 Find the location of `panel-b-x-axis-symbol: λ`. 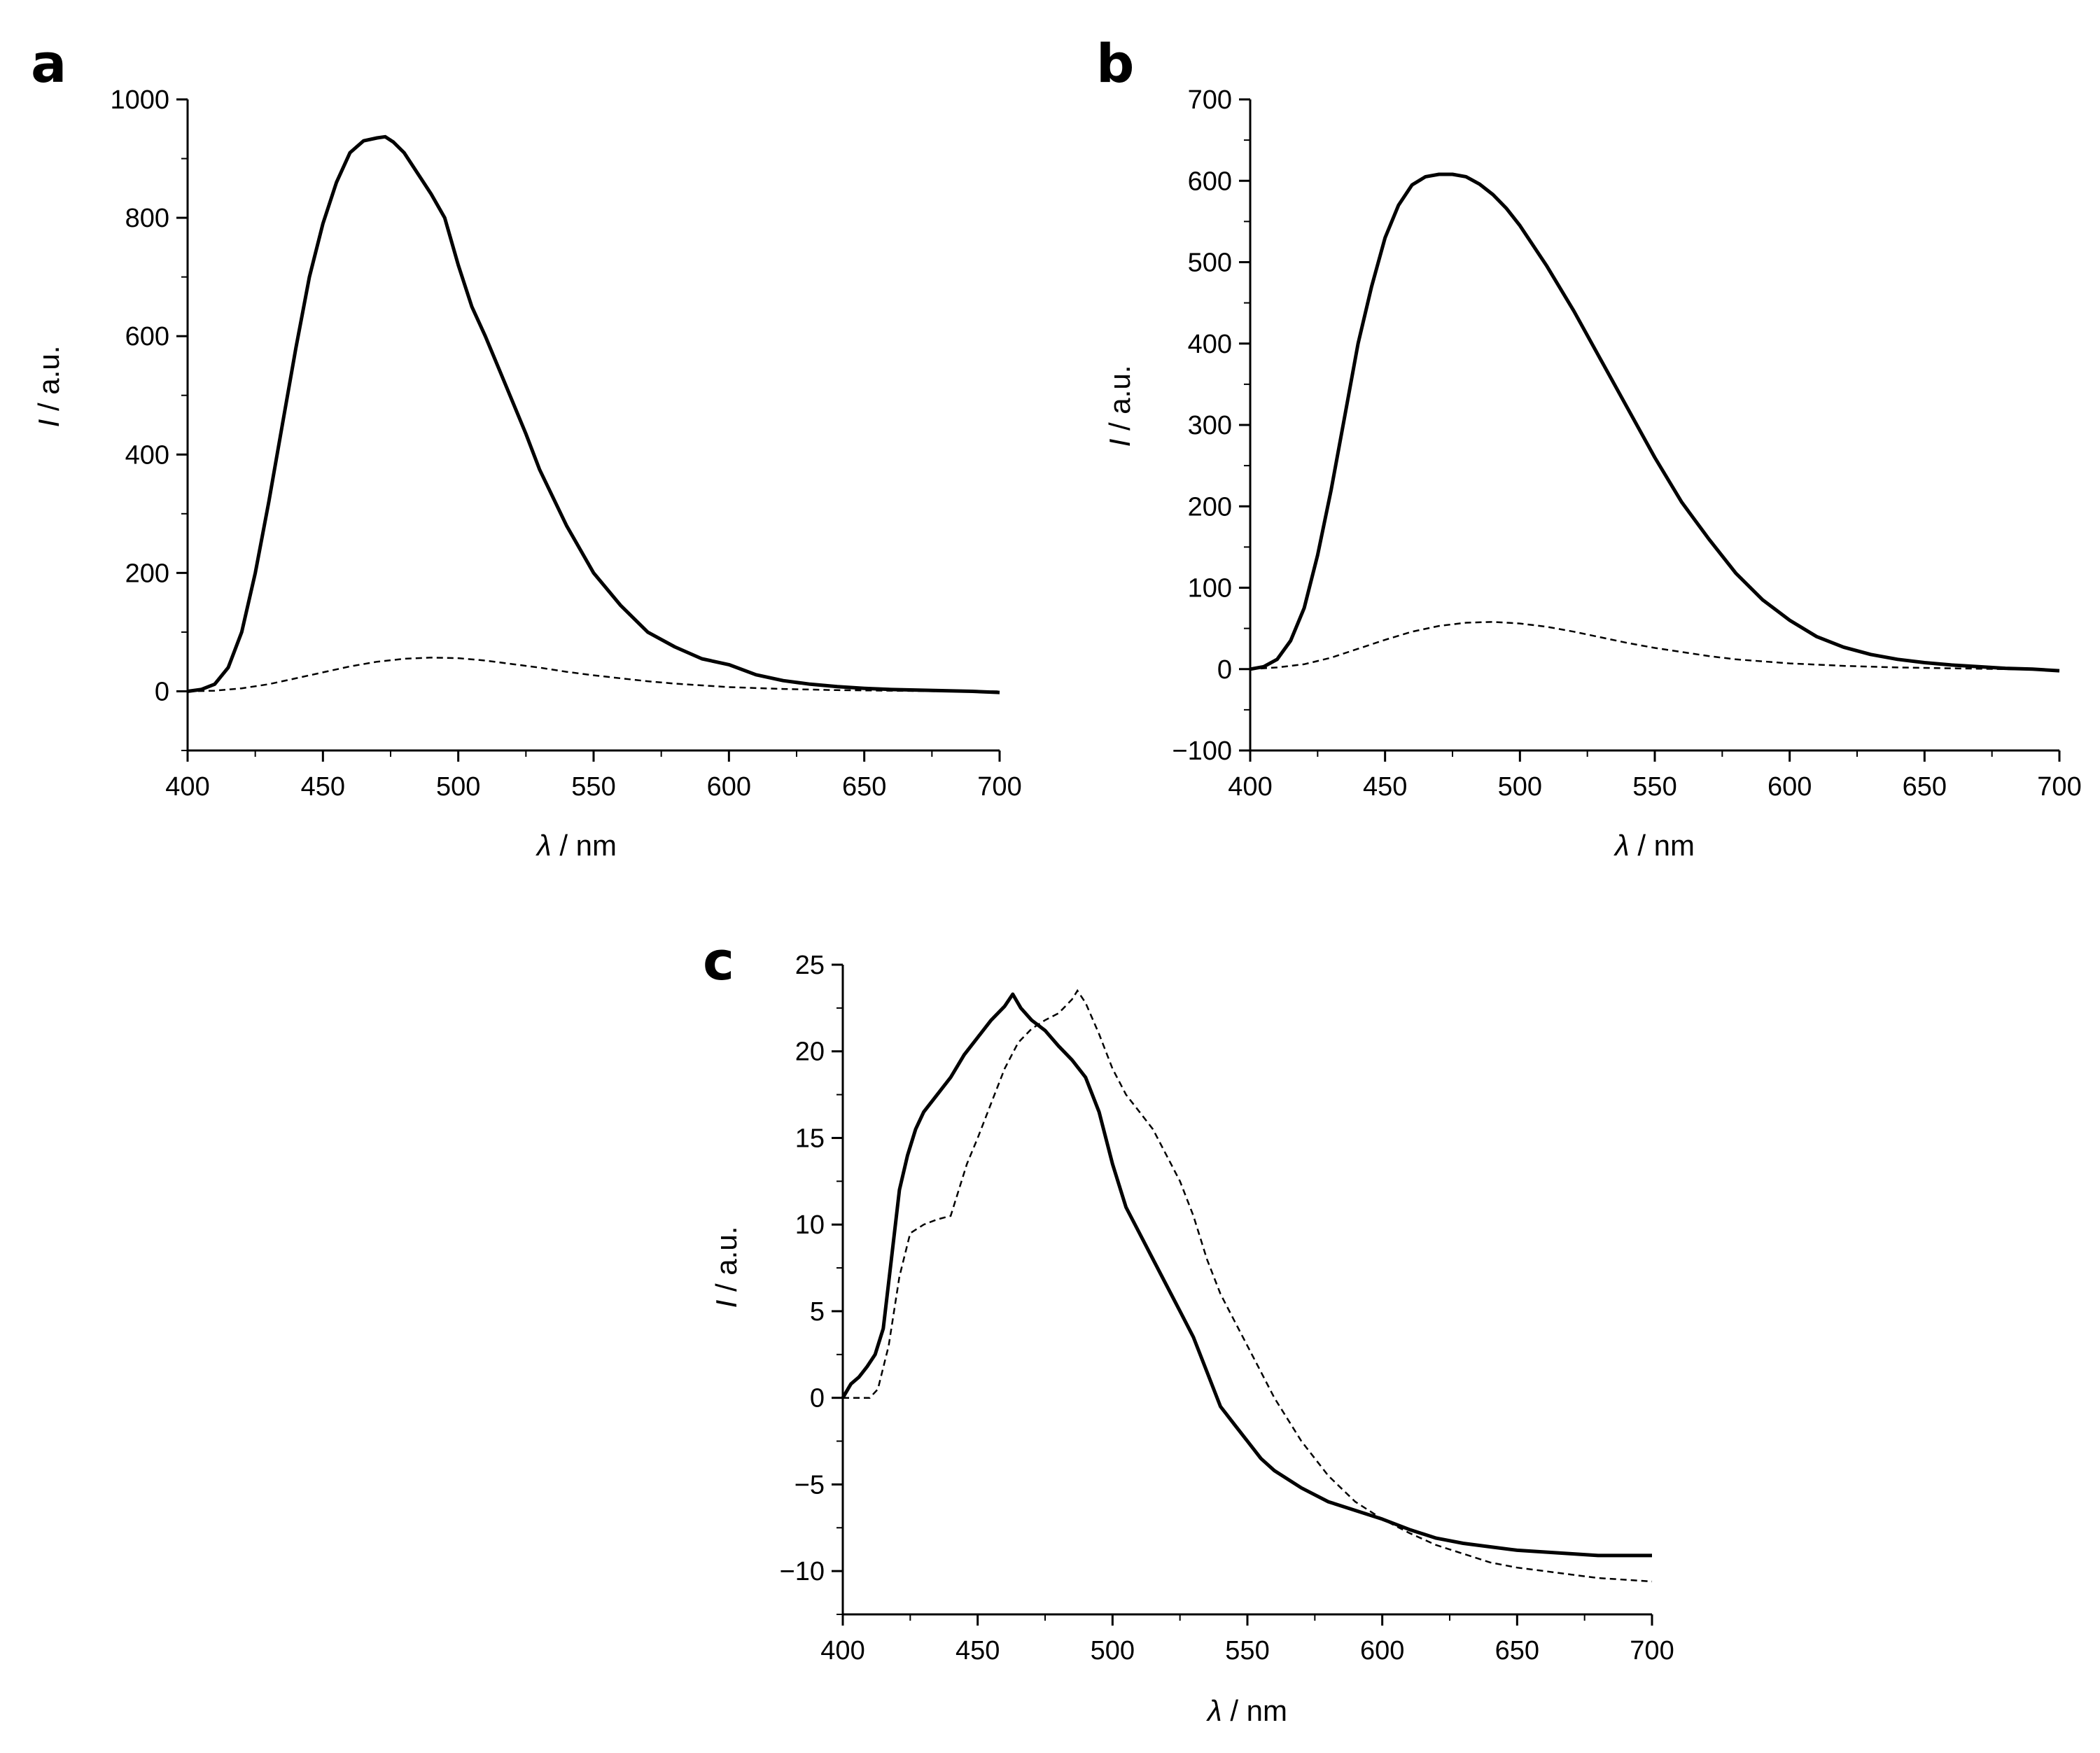

panel-b-x-axis-symbol: λ is located at coordinates (1622, 845).